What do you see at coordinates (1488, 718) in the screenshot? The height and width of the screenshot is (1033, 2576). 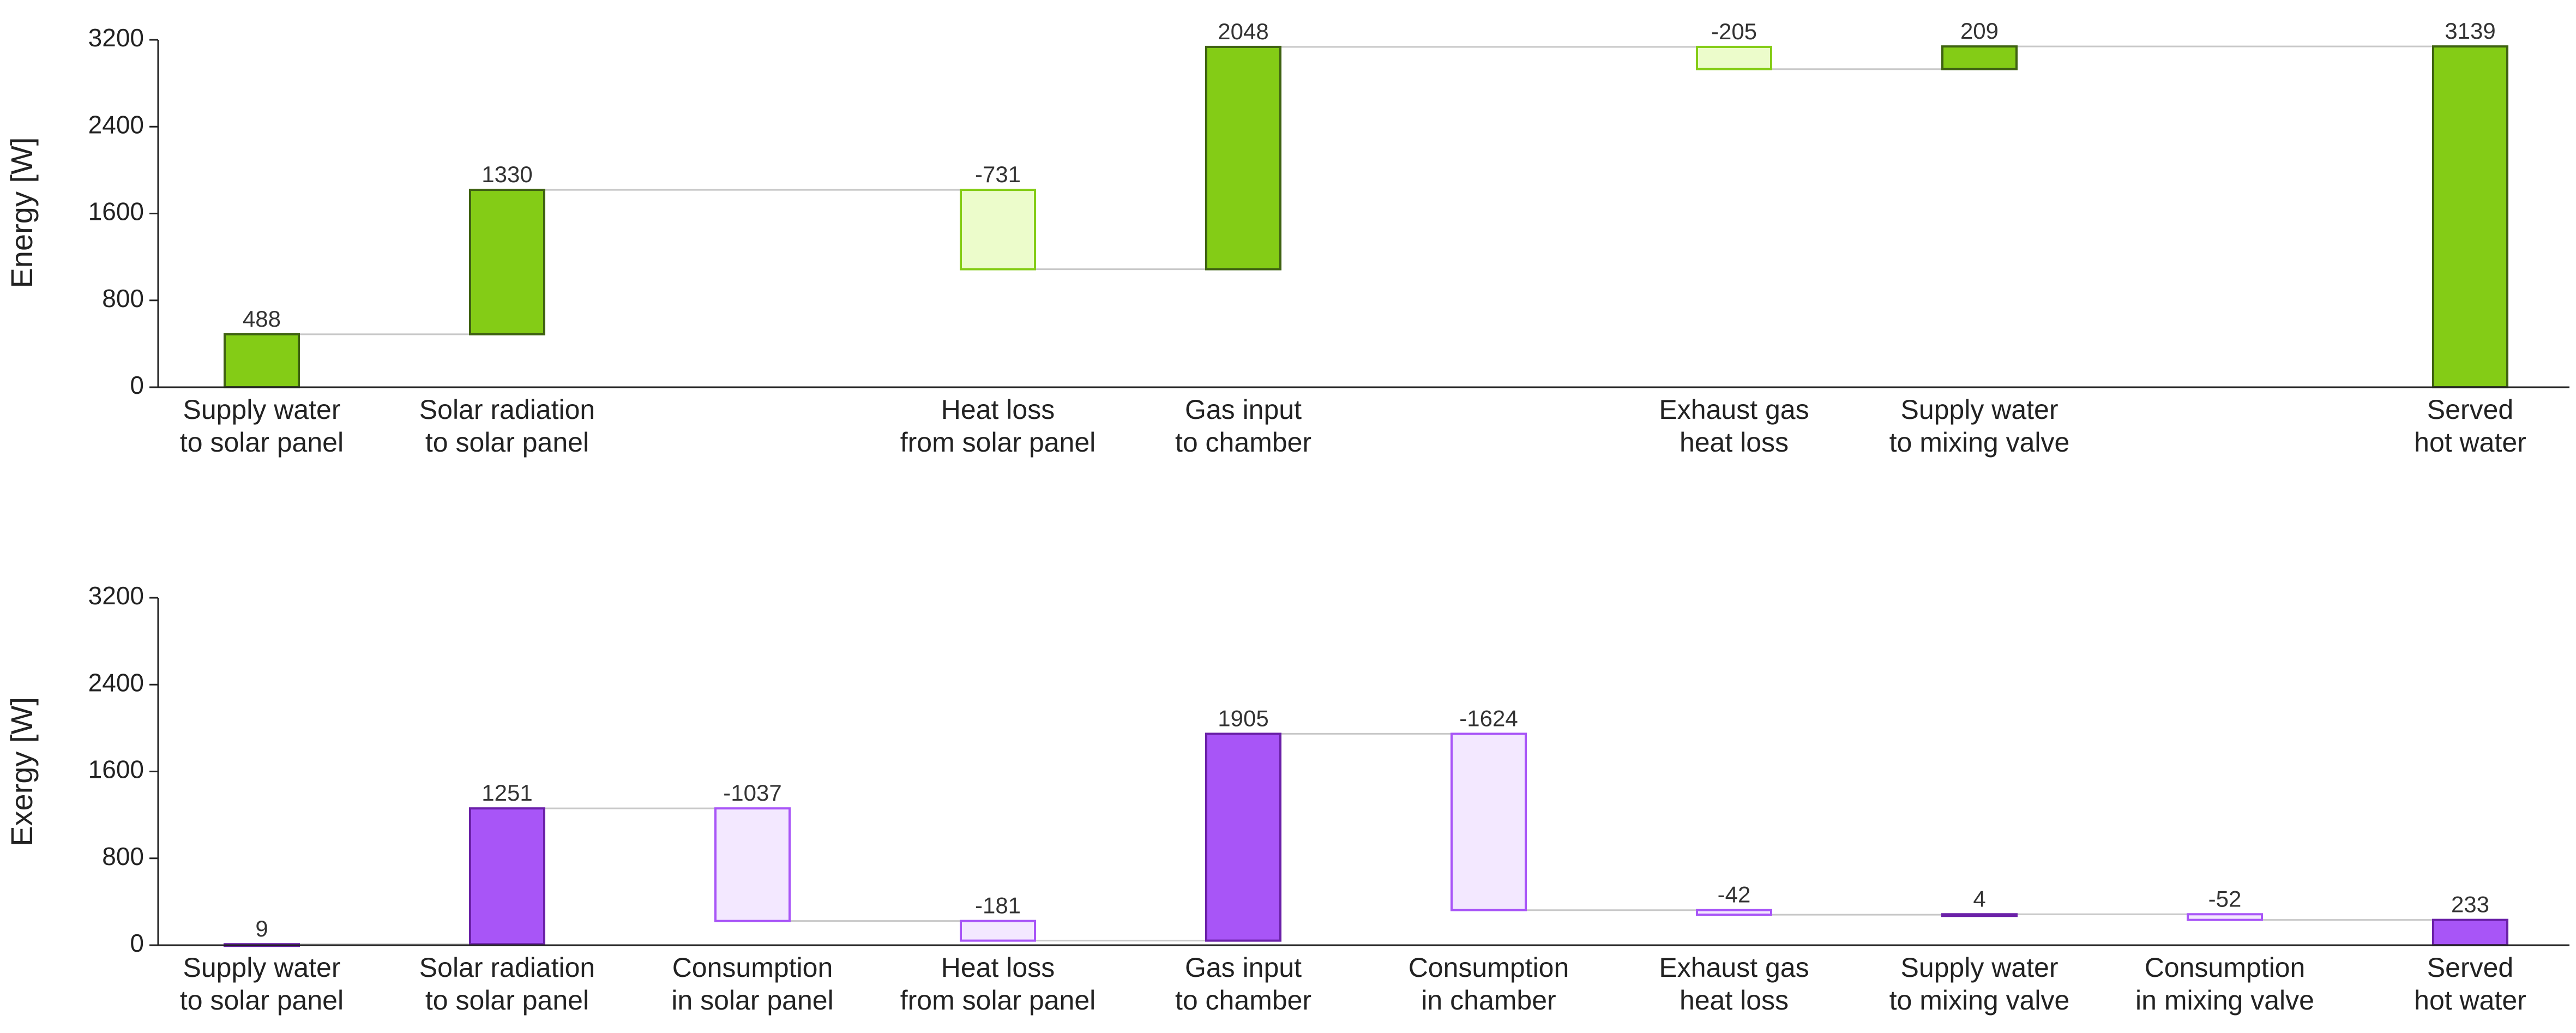 I see `value-label-1-5: -1624` at bounding box center [1488, 718].